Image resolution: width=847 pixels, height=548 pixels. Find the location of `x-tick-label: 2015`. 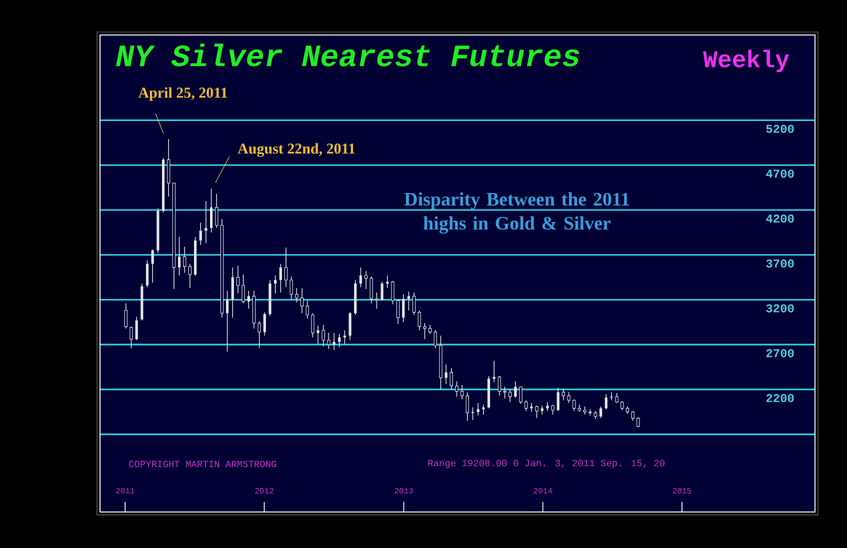

x-tick-label: 2015 is located at coordinates (682, 491).